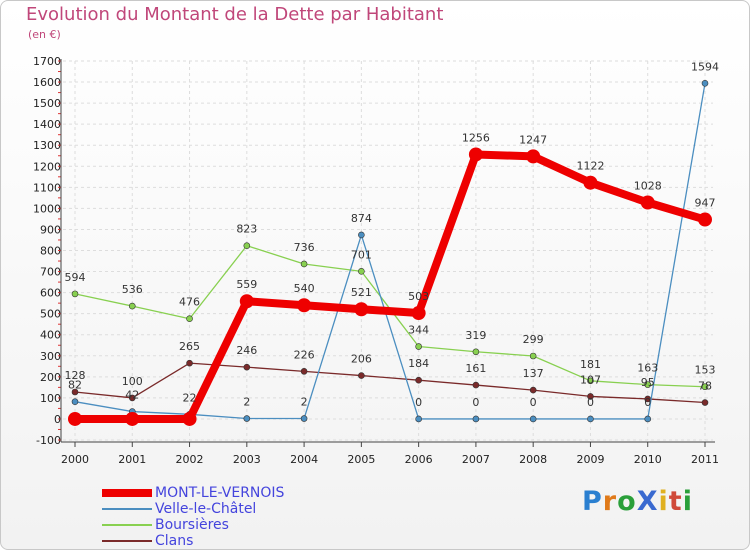  Describe the element at coordinates (476, 459) in the screenshot. I see `x-tick-label: 2007` at that location.